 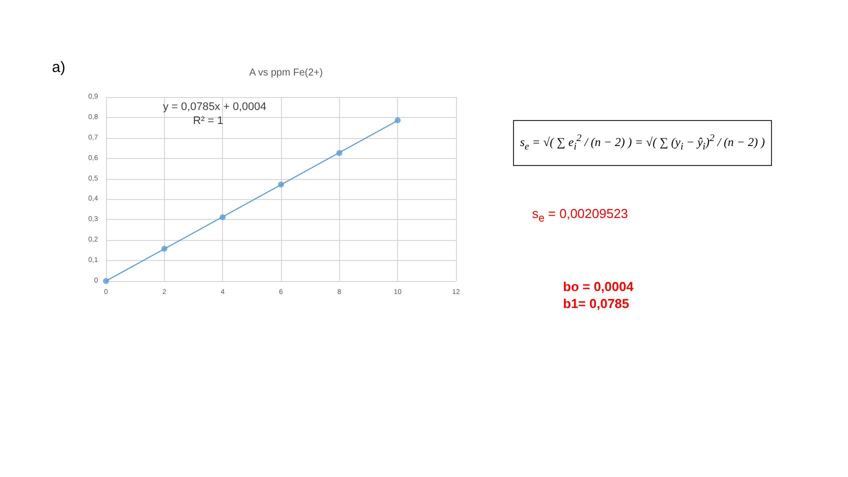 What do you see at coordinates (59, 68) in the screenshot?
I see `text: a)` at bounding box center [59, 68].